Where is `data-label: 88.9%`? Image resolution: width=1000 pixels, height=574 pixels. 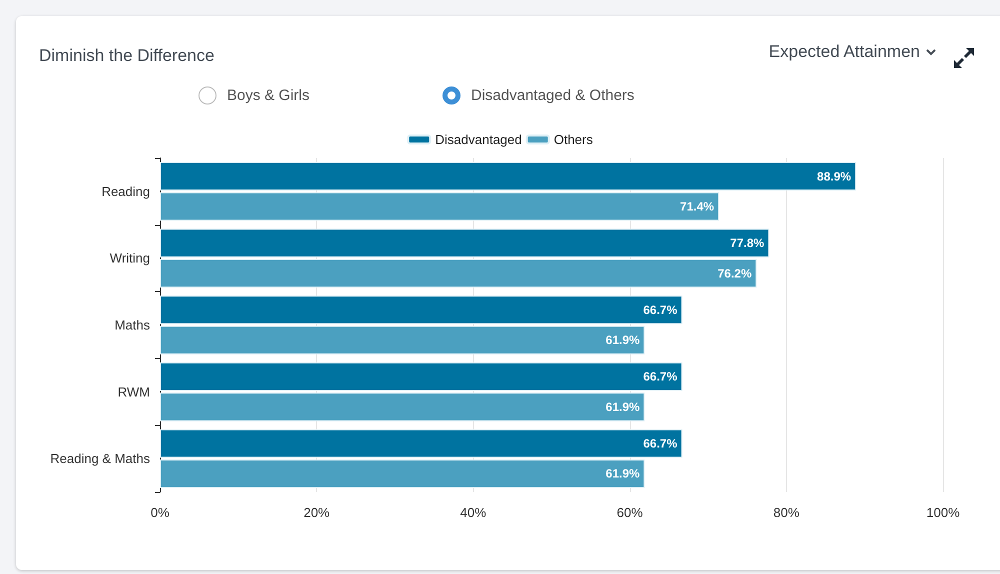
data-label: 88.9% is located at coordinates (834, 176).